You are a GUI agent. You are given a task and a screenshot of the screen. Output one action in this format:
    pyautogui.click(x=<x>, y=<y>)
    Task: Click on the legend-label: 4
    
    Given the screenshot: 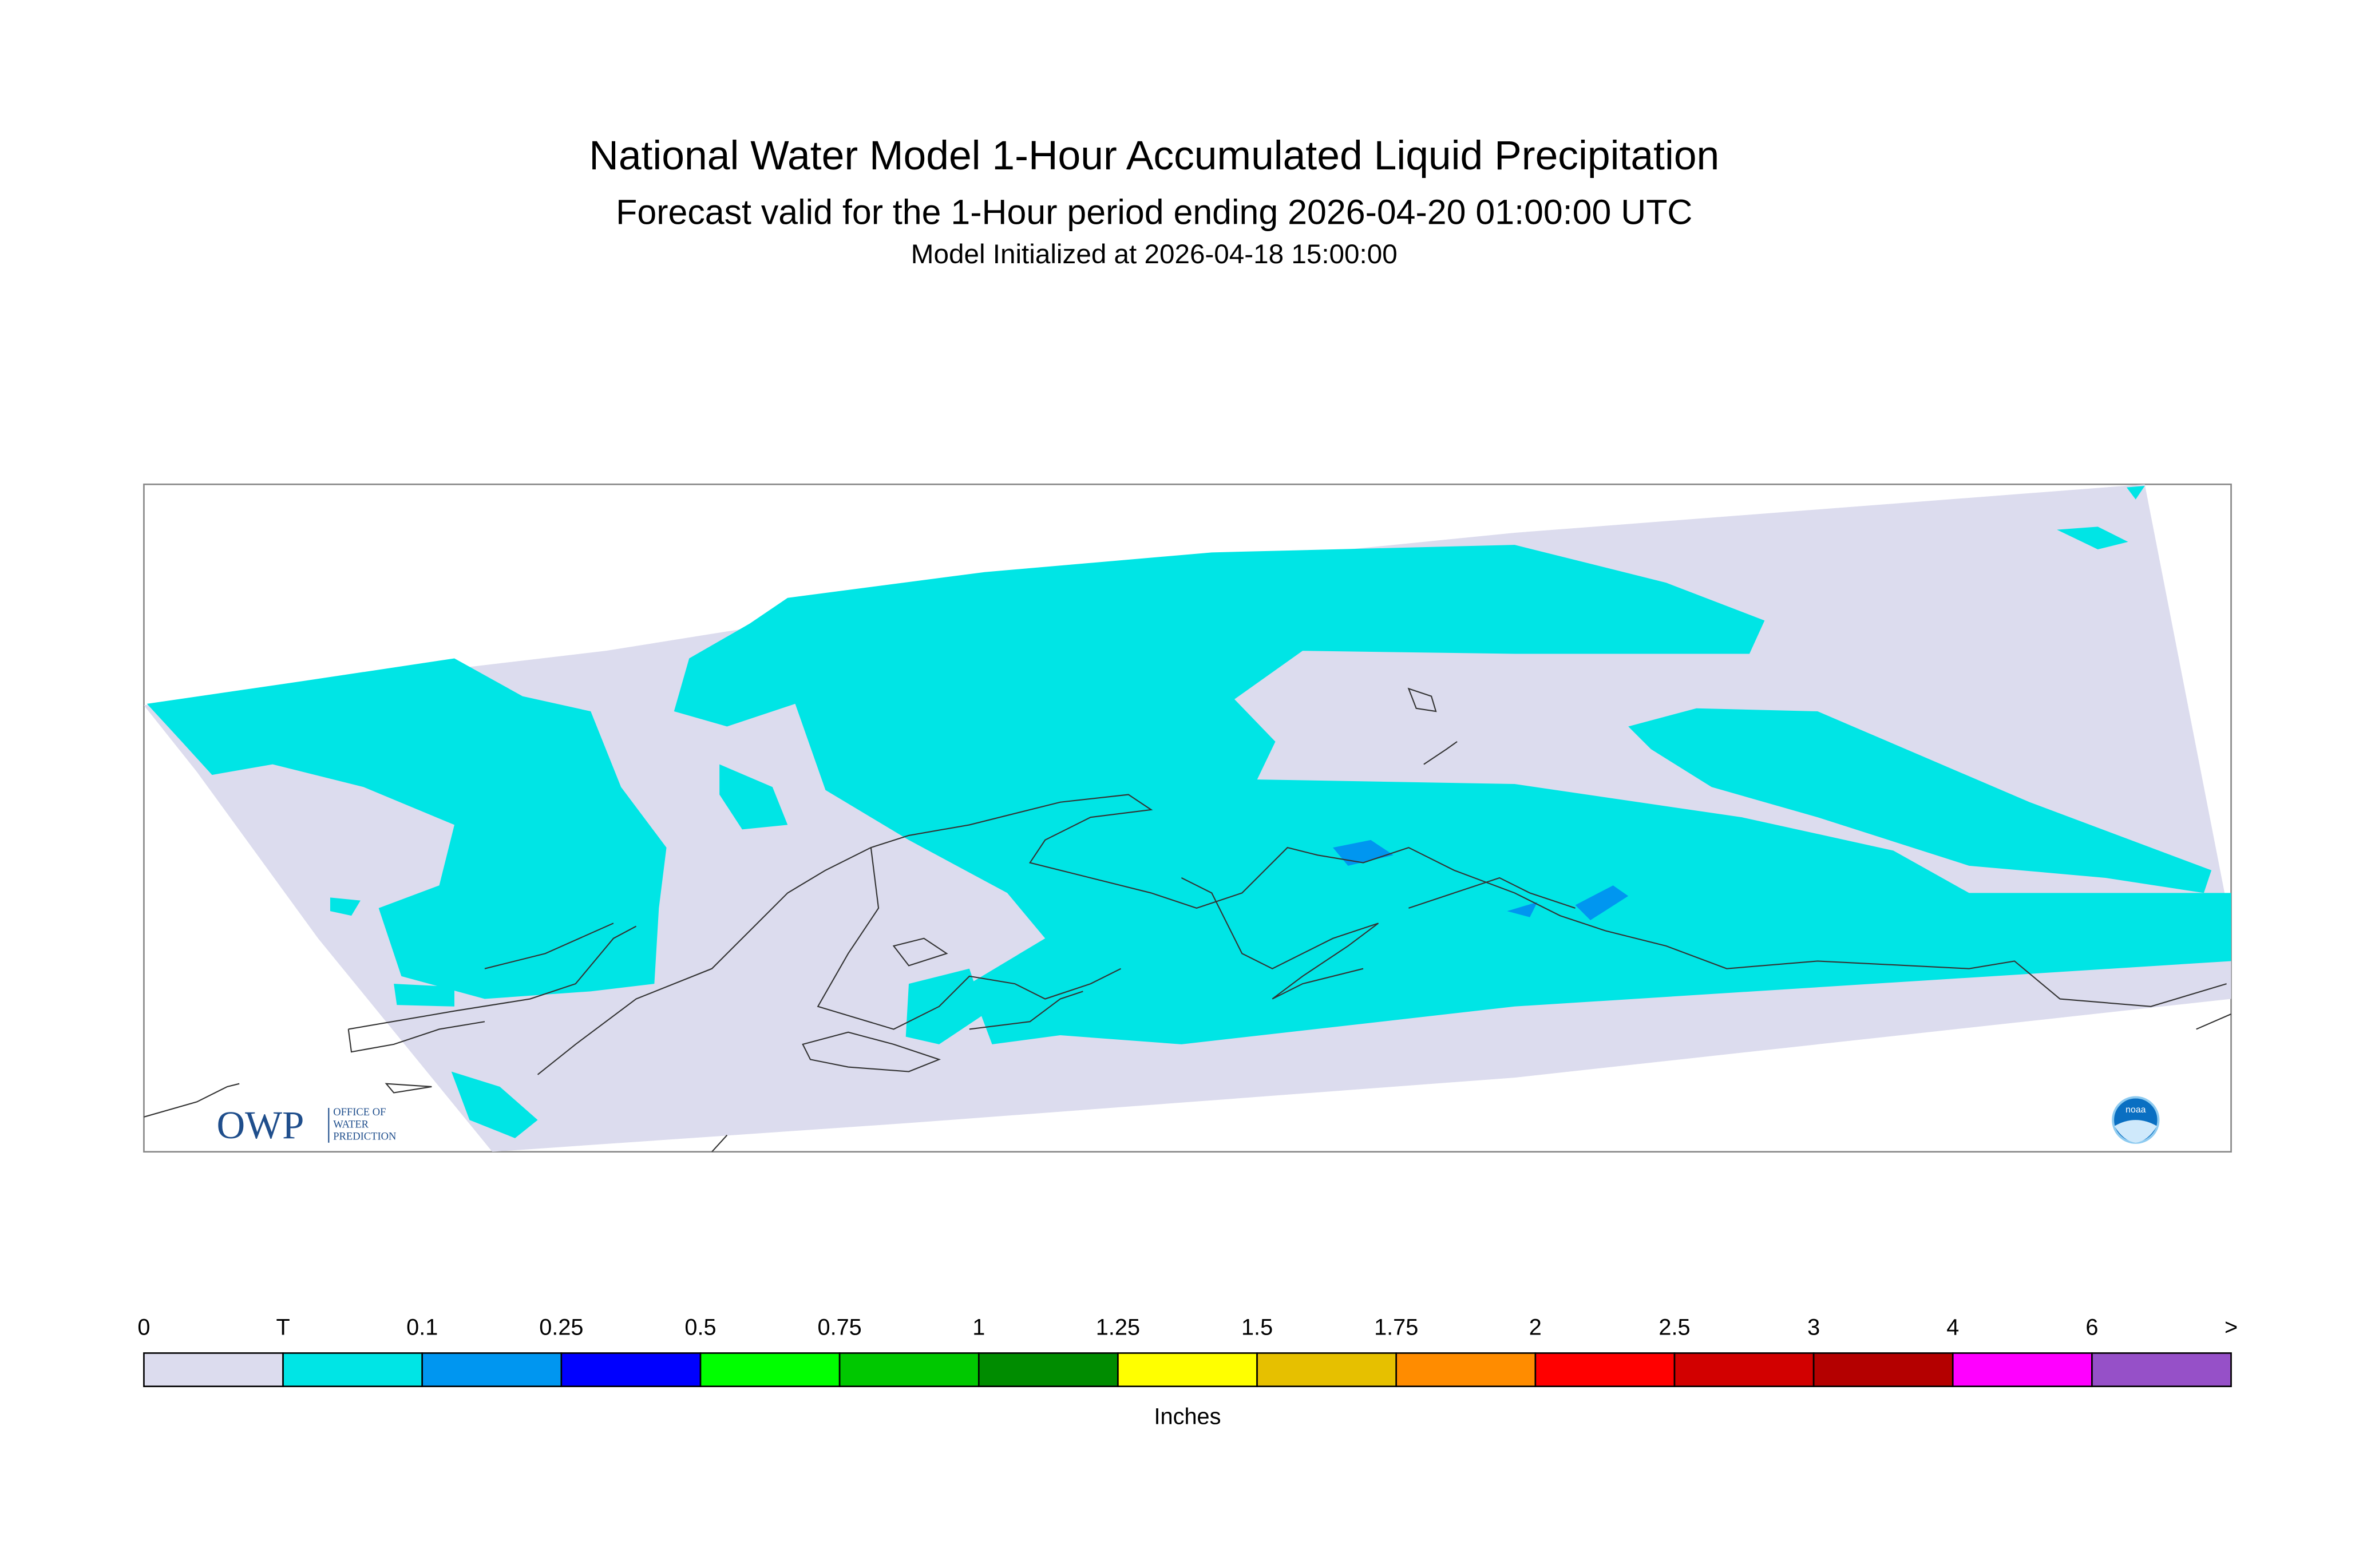 What is the action you would take?
    pyautogui.click(x=1953, y=1327)
    